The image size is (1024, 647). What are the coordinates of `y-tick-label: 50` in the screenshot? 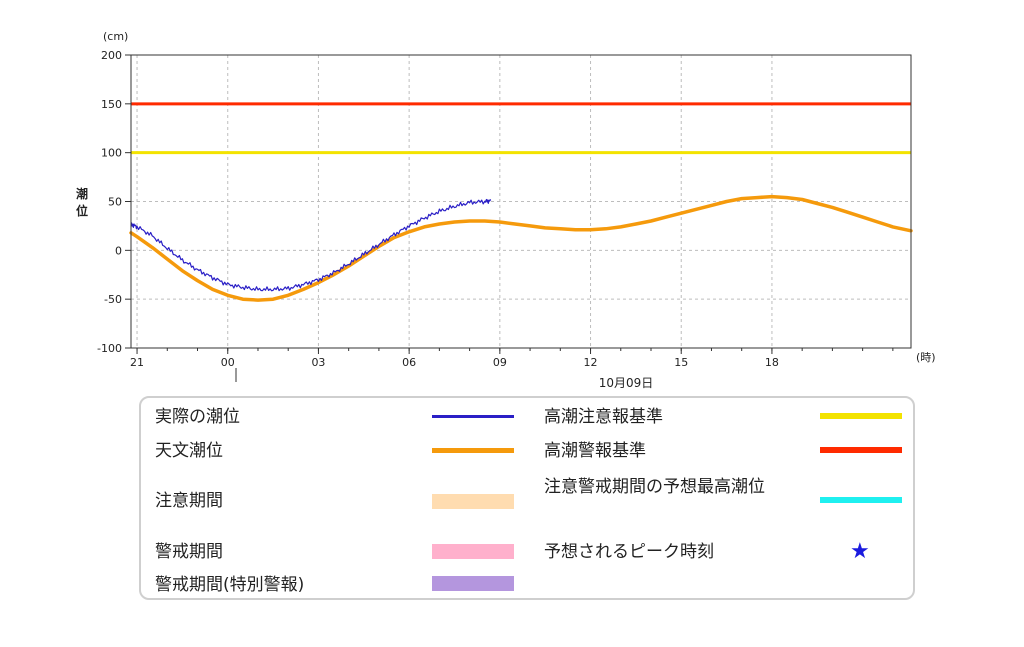 It's located at (115, 202).